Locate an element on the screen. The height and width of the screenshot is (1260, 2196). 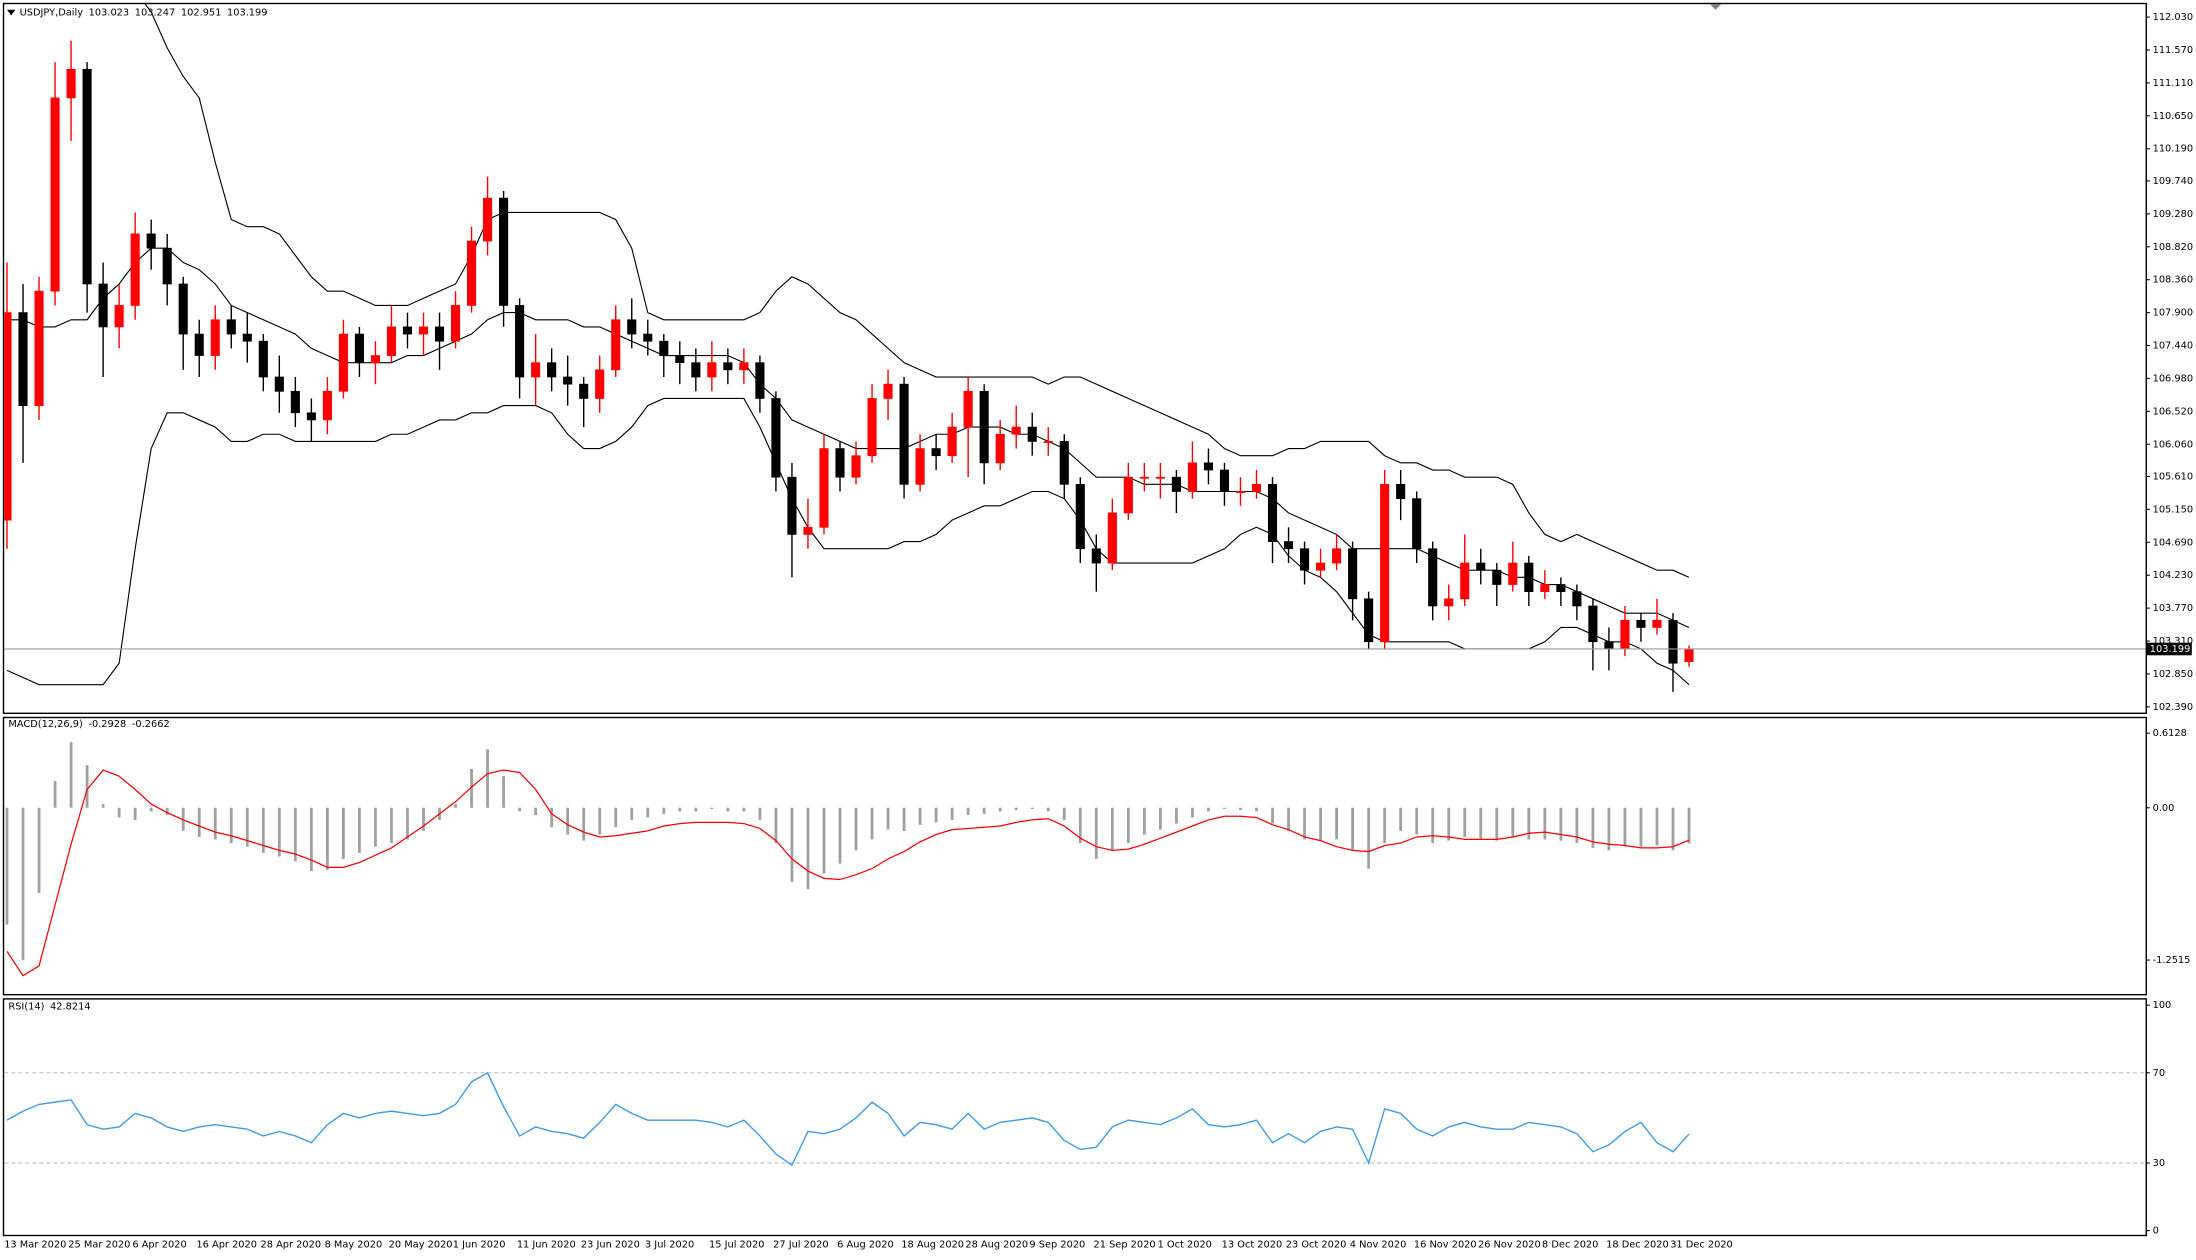
x-tick-label: 9 Sep 2020 is located at coordinates (1057, 1245).